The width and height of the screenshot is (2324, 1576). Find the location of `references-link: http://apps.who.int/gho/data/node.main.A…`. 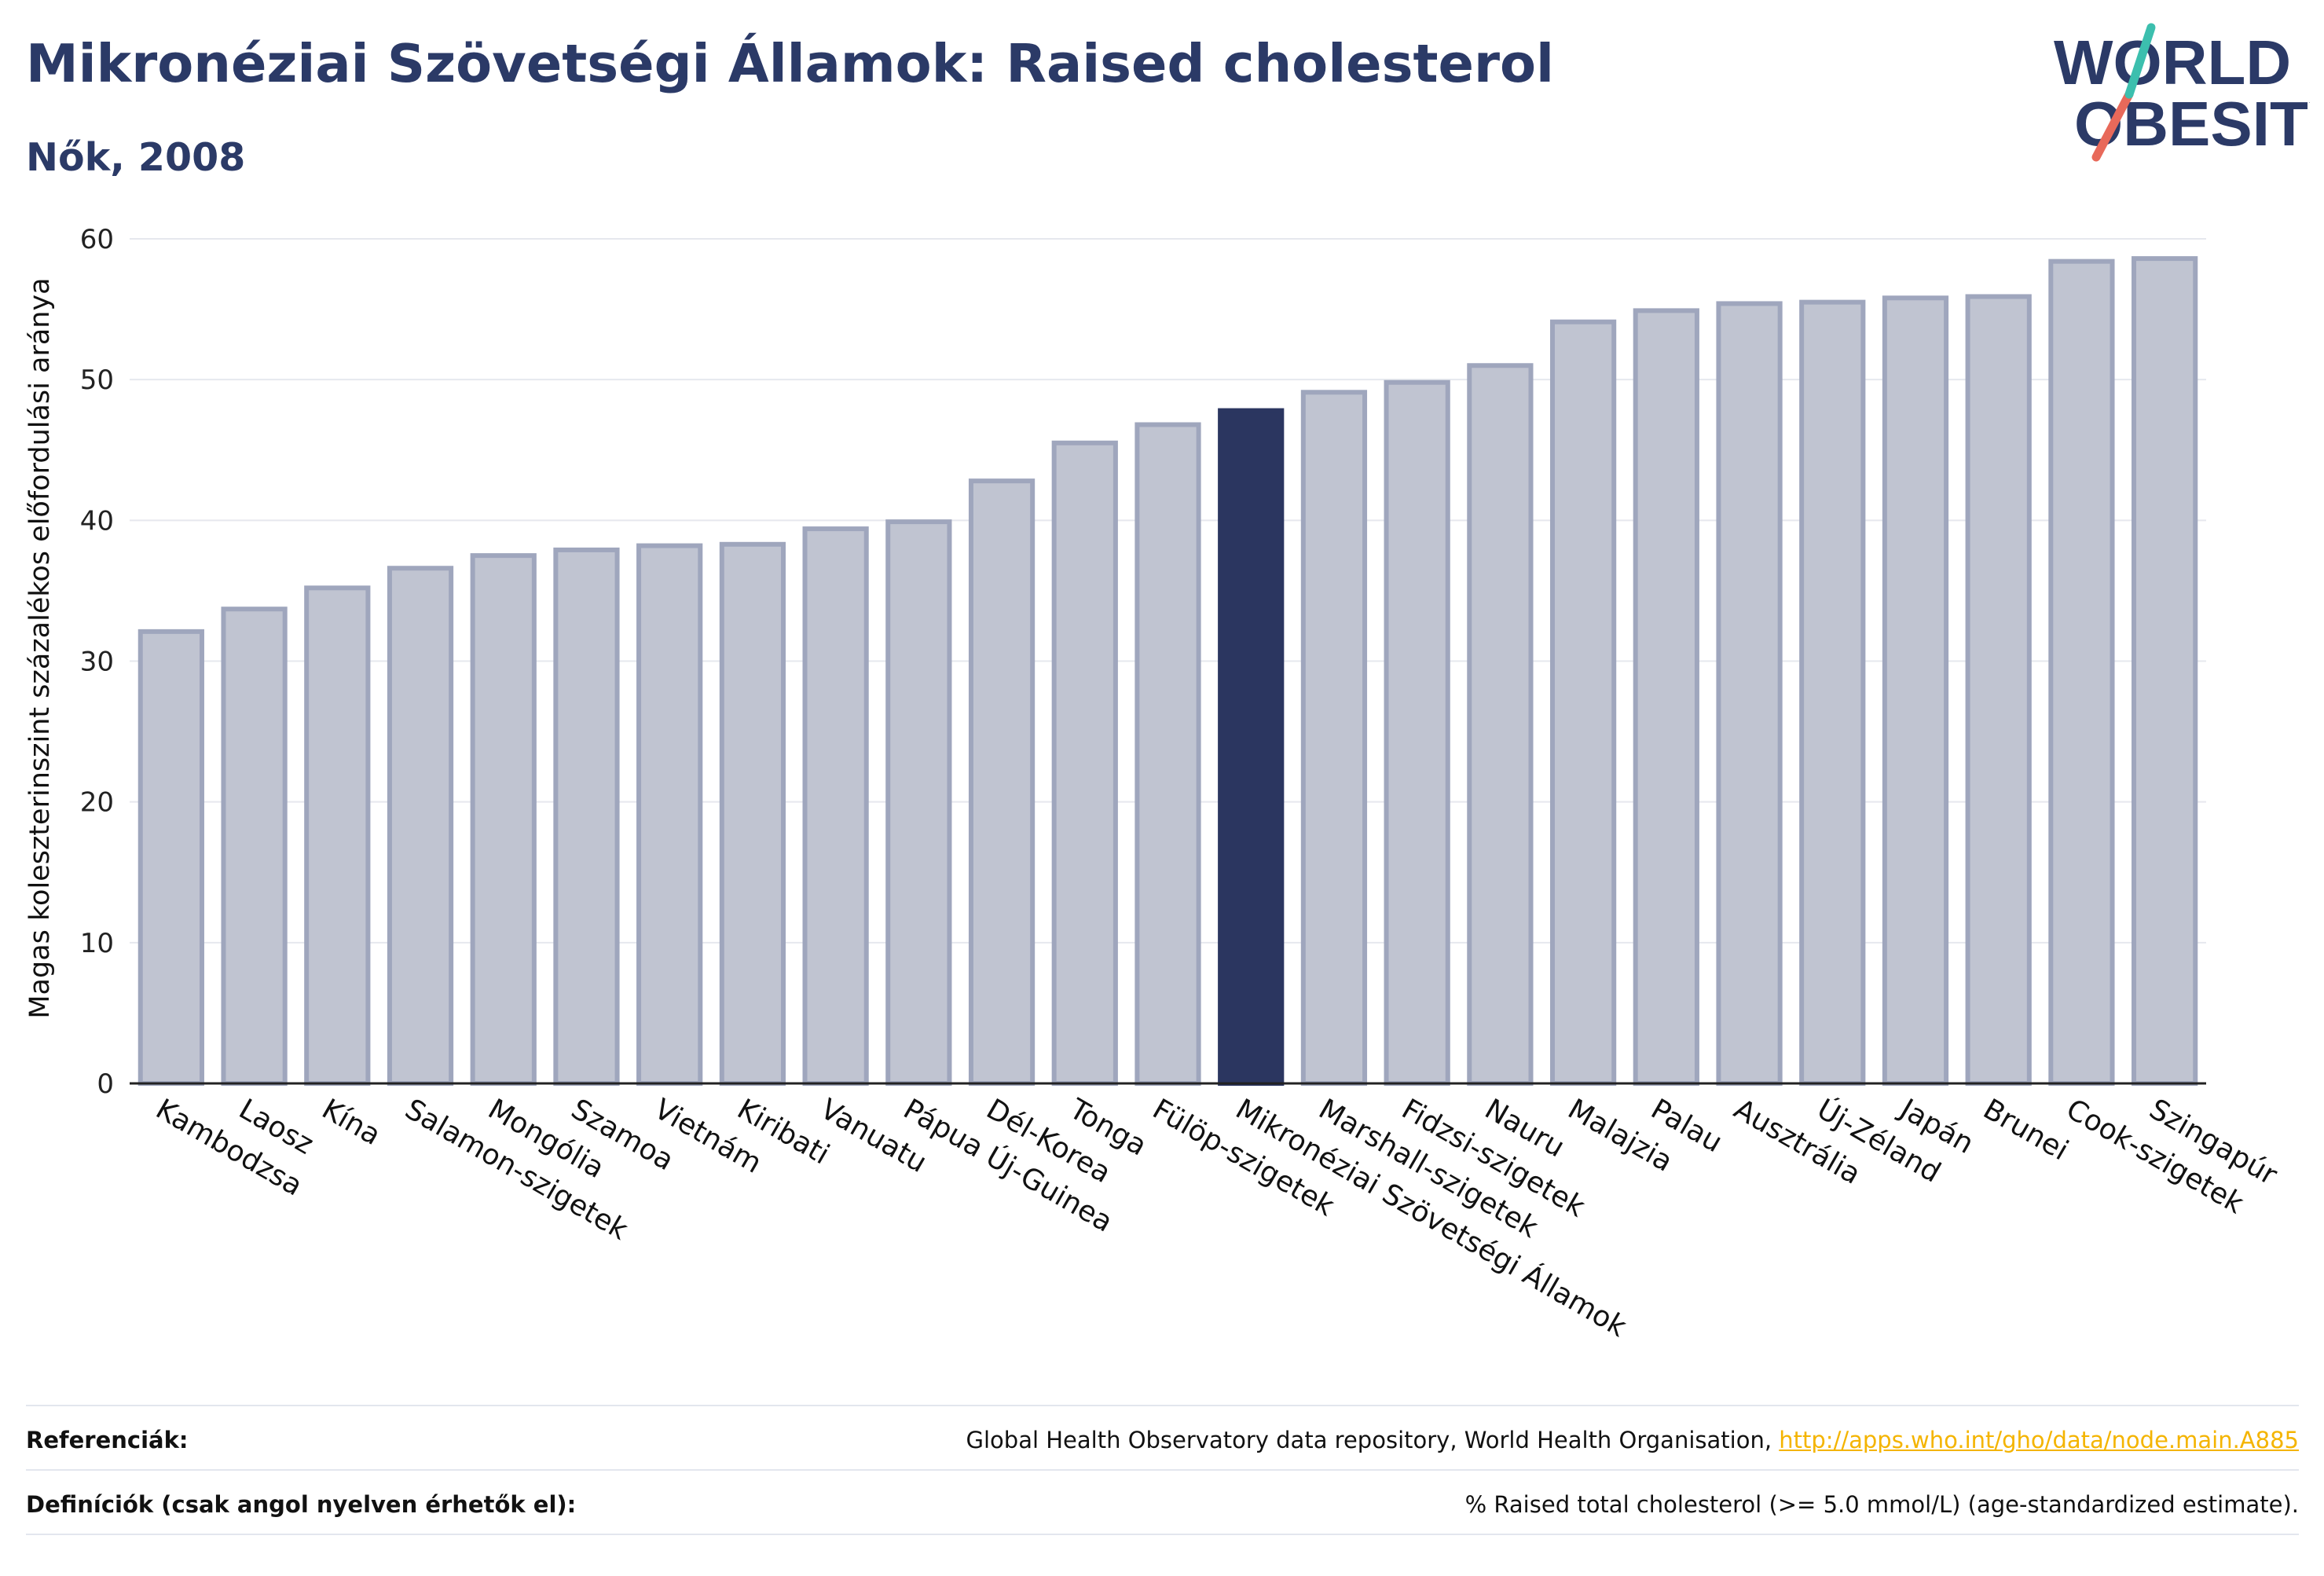

references-link: http://apps.who.int/gho/data/node.main.A… is located at coordinates (2039, 1440).